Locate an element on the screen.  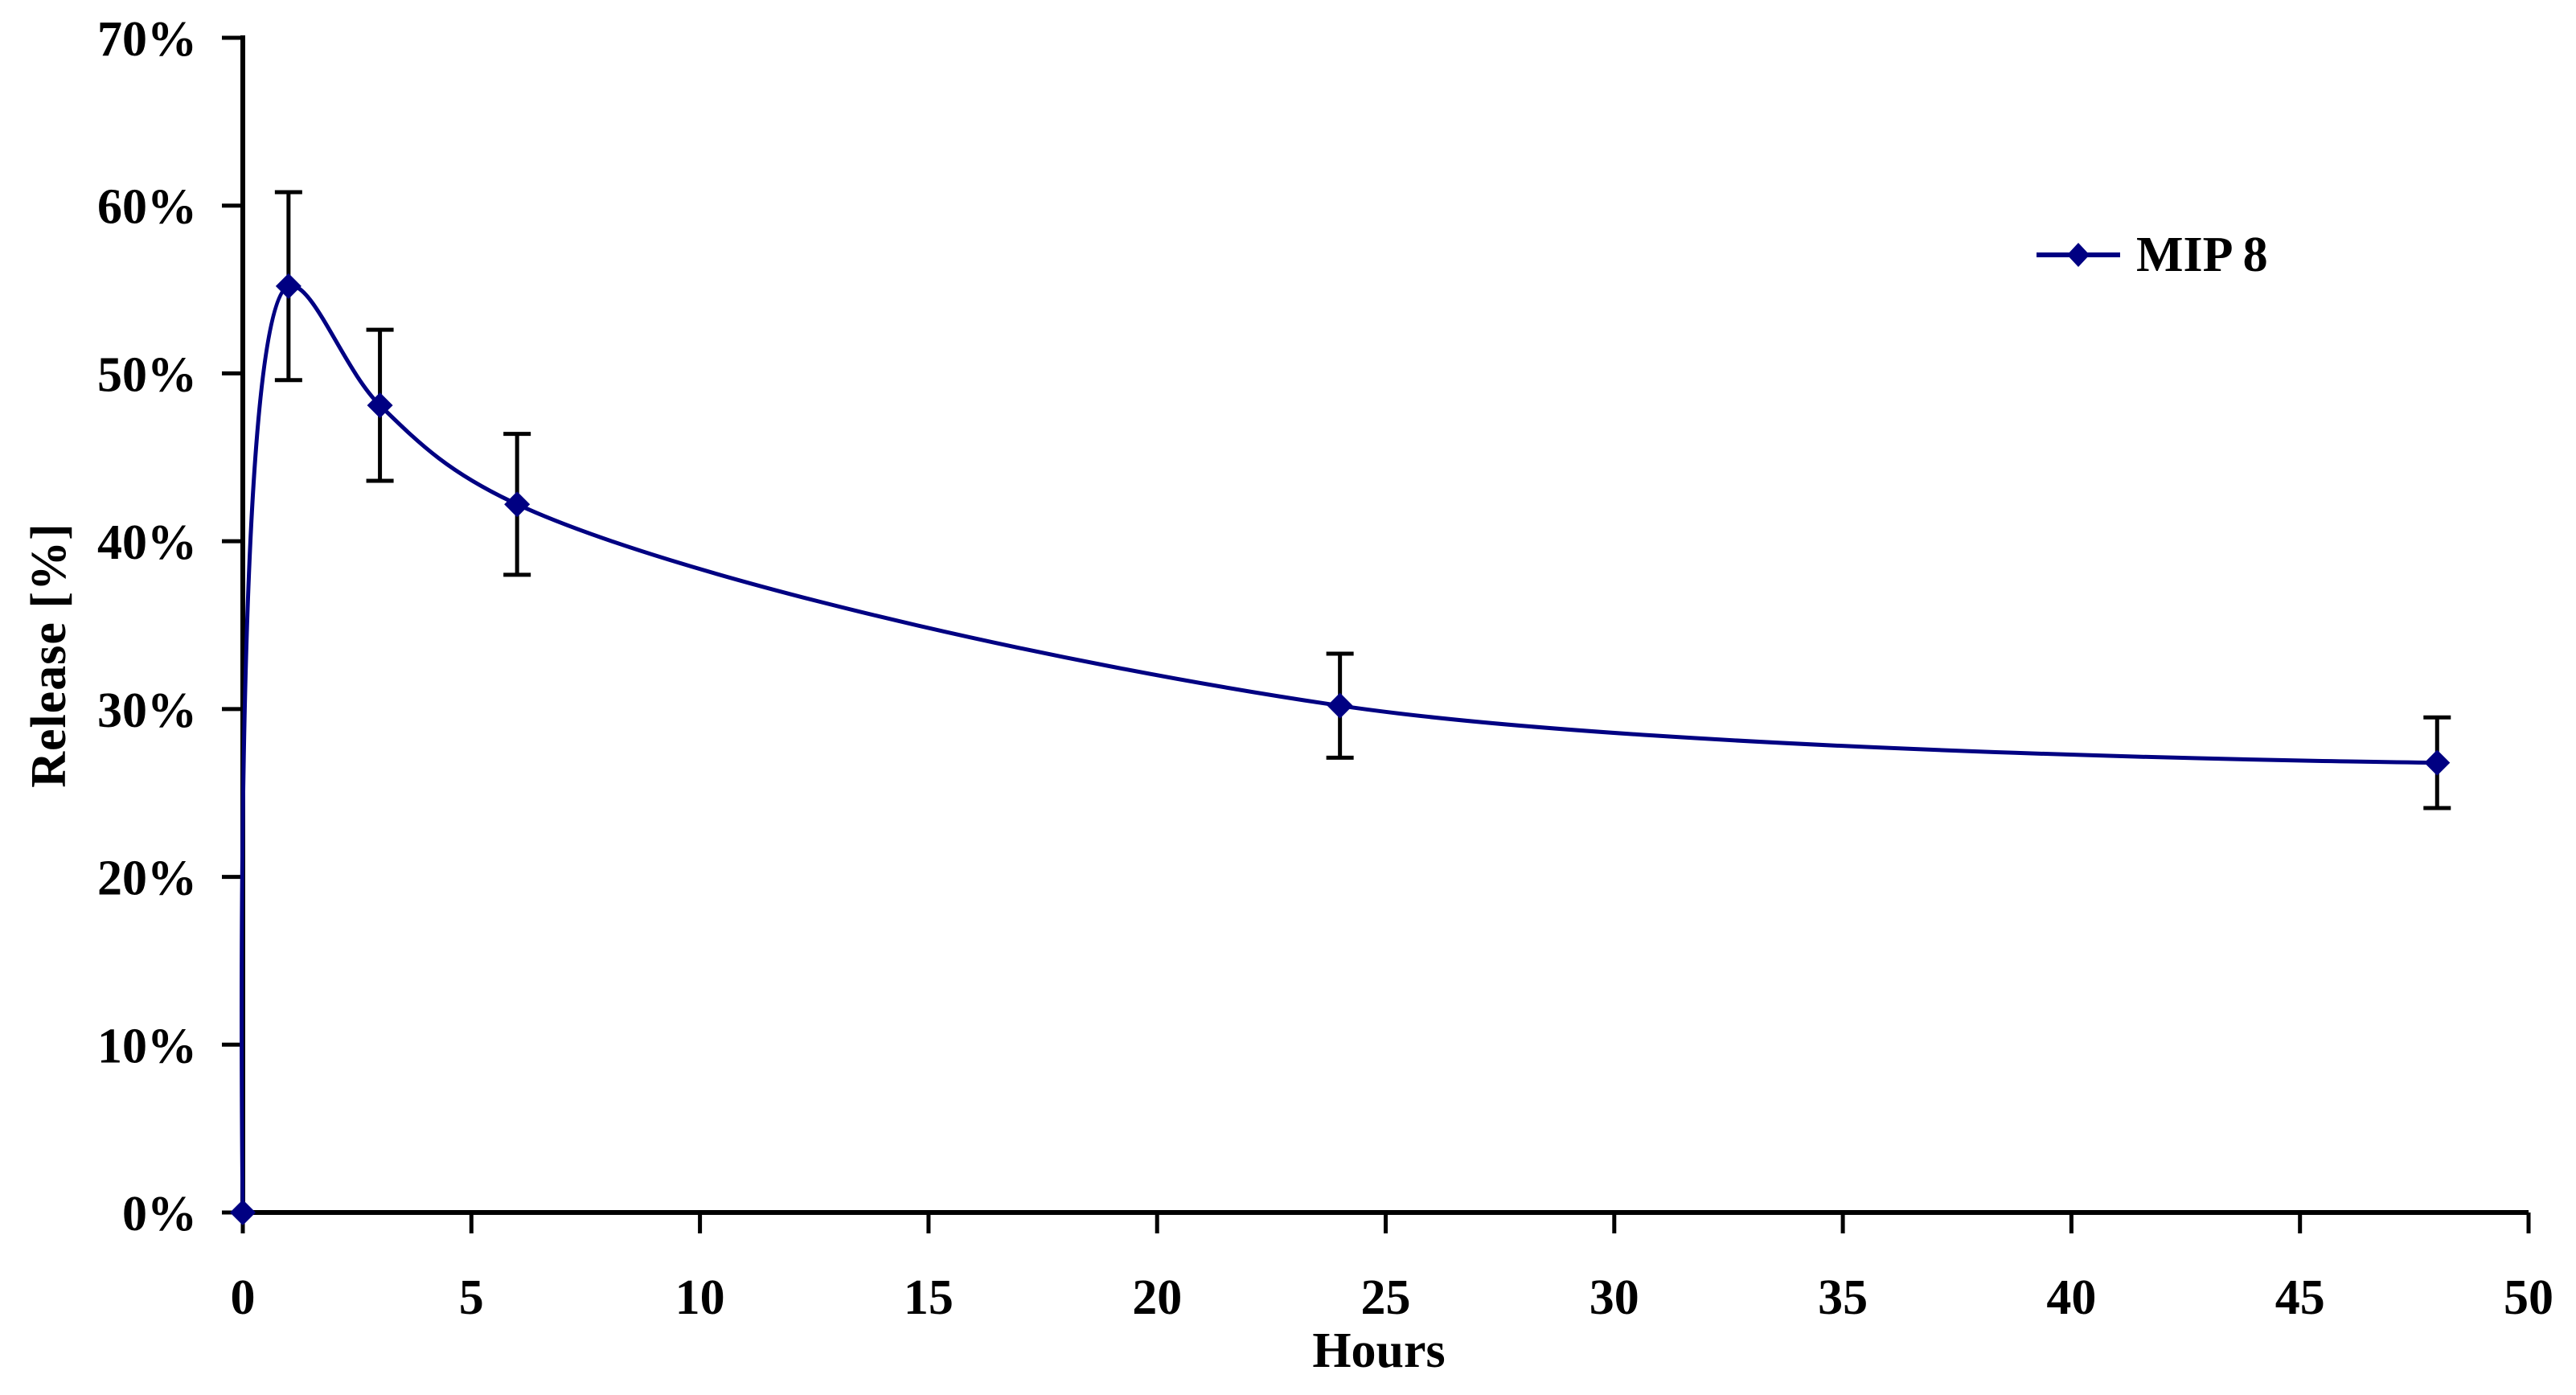
legend-key-mip8 is located at coordinates (2079, 255).